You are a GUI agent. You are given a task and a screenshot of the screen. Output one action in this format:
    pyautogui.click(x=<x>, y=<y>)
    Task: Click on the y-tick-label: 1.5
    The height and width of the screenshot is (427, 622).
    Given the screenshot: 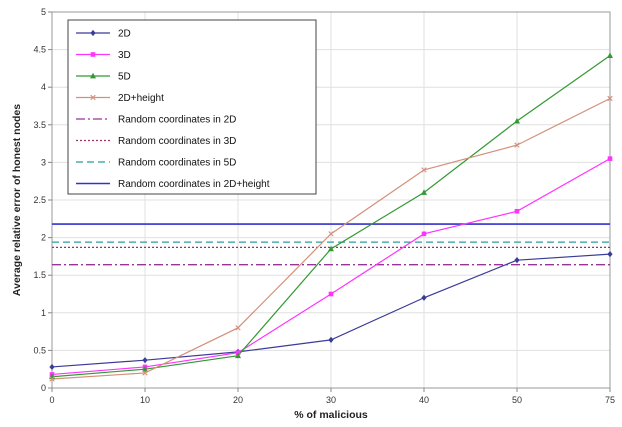 What is the action you would take?
    pyautogui.click(x=39, y=275)
    